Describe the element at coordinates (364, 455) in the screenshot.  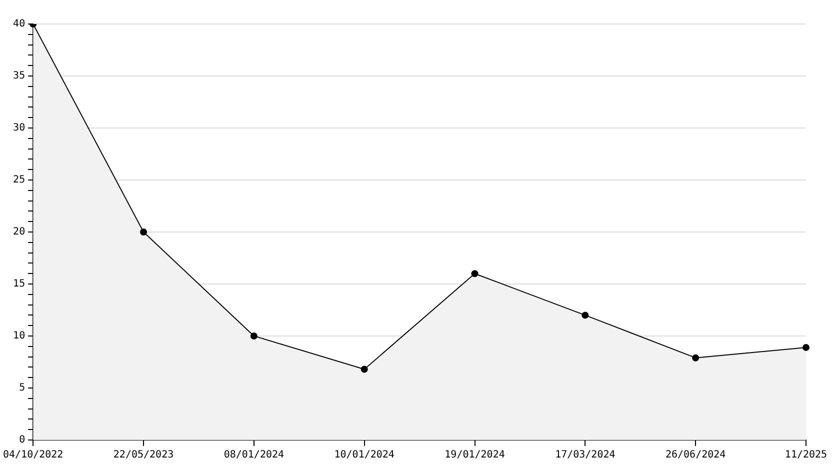
I see `x-tick-label: 10/01/2024` at that location.